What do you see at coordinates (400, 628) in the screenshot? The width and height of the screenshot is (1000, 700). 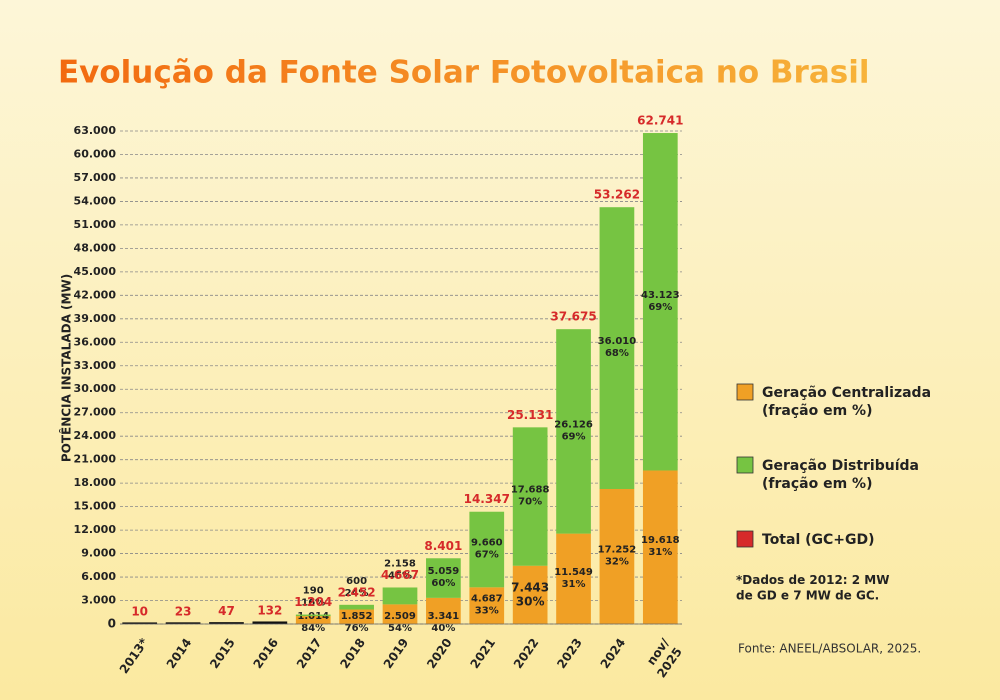 I see `share-label: 54%` at bounding box center [400, 628].